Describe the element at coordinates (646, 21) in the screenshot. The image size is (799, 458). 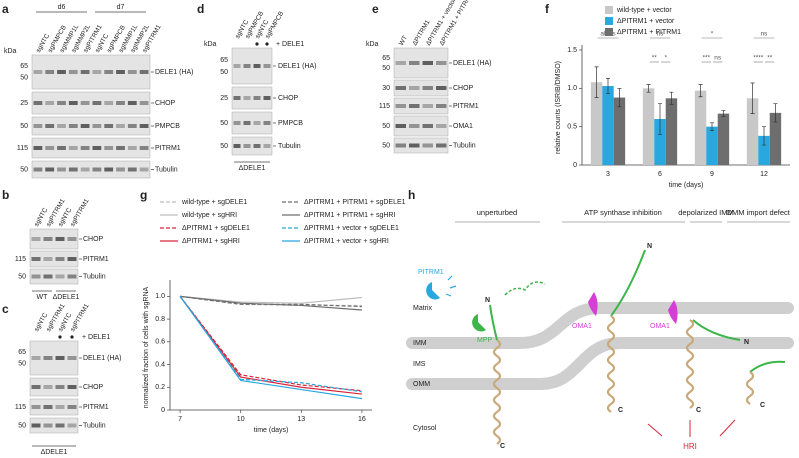
I see `legend-label: ΔPITRM1 + vector` at that location.